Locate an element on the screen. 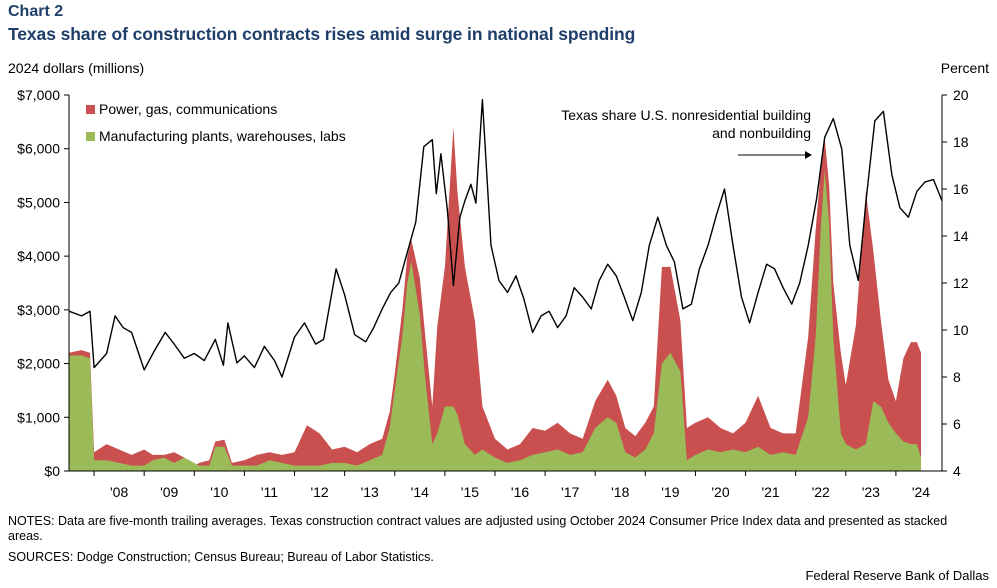 This screenshot has height=588, width=997. left-tick-label: $2,000 is located at coordinates (38, 364).